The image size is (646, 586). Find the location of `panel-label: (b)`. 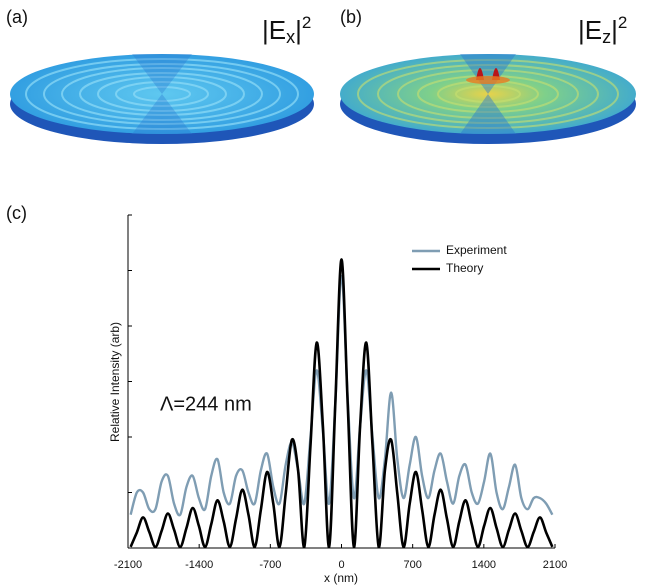

panel-label: (b) is located at coordinates (351, 17).